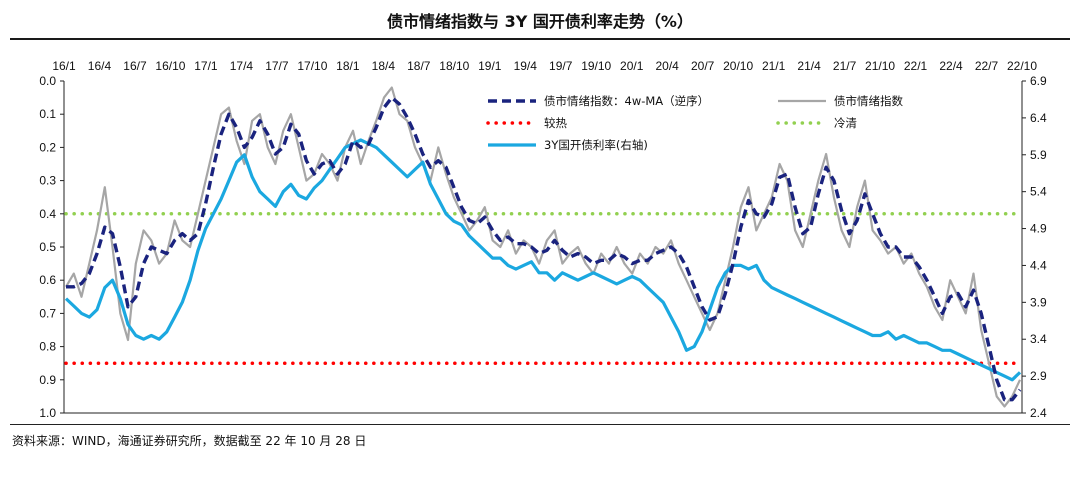 This screenshot has height=482, width=1080. Describe the element at coordinates (1038, 339) in the screenshot. I see `right-tick-label: 3.4` at that location.